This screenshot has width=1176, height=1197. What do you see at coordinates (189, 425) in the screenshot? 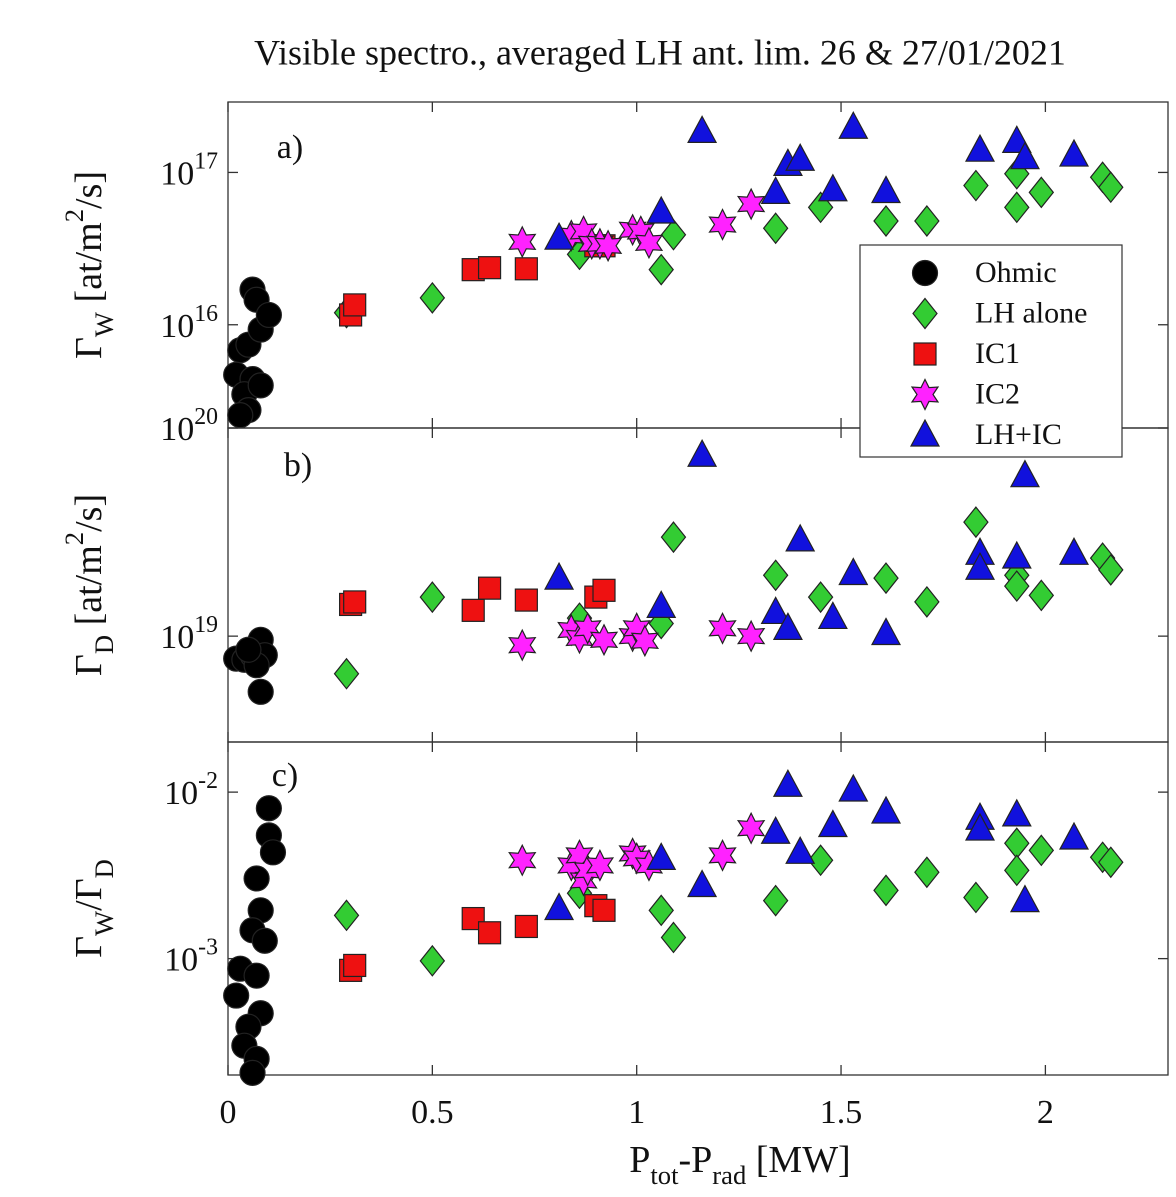
I see `y-tick-label: 1020` at bounding box center [189, 425].